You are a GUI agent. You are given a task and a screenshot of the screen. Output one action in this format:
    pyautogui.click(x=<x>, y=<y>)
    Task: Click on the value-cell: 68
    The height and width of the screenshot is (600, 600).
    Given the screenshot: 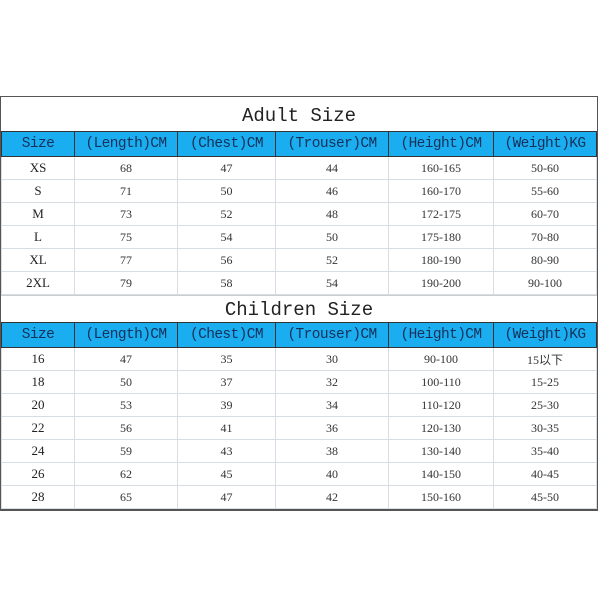 What is the action you would take?
    pyautogui.click(x=126, y=168)
    